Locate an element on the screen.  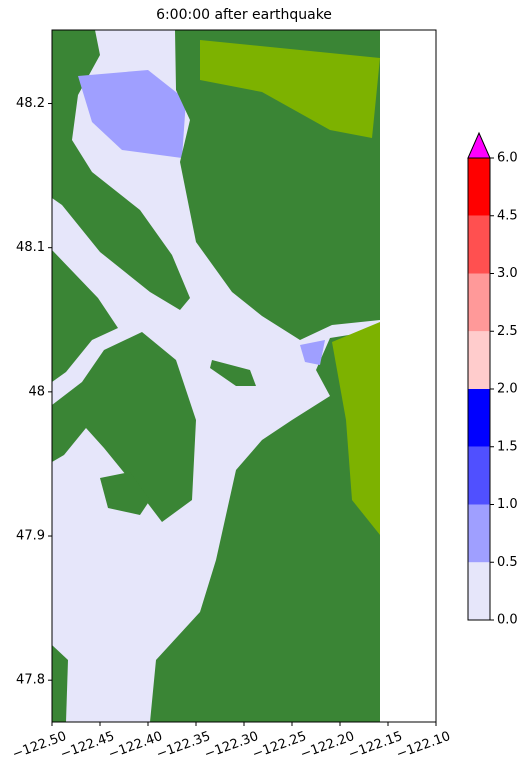
x-tick-label: −122.10 is located at coordinates (423, 745).